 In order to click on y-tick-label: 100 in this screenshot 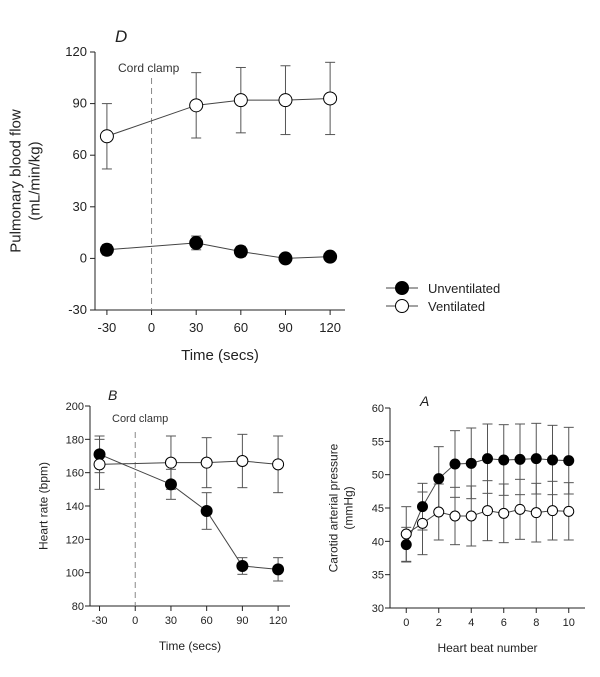, I will do `click(75, 574)`.